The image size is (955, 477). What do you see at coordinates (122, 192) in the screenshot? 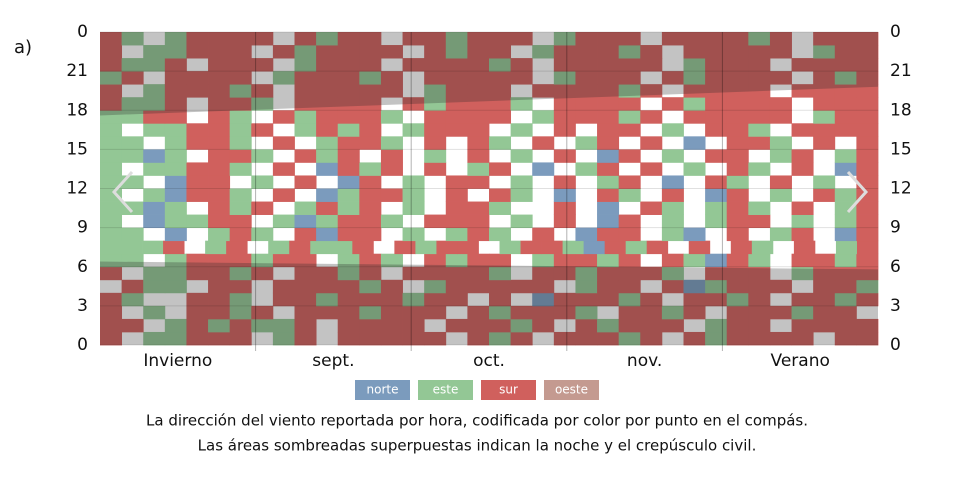
I see `prev-arrow` at bounding box center [122, 192].